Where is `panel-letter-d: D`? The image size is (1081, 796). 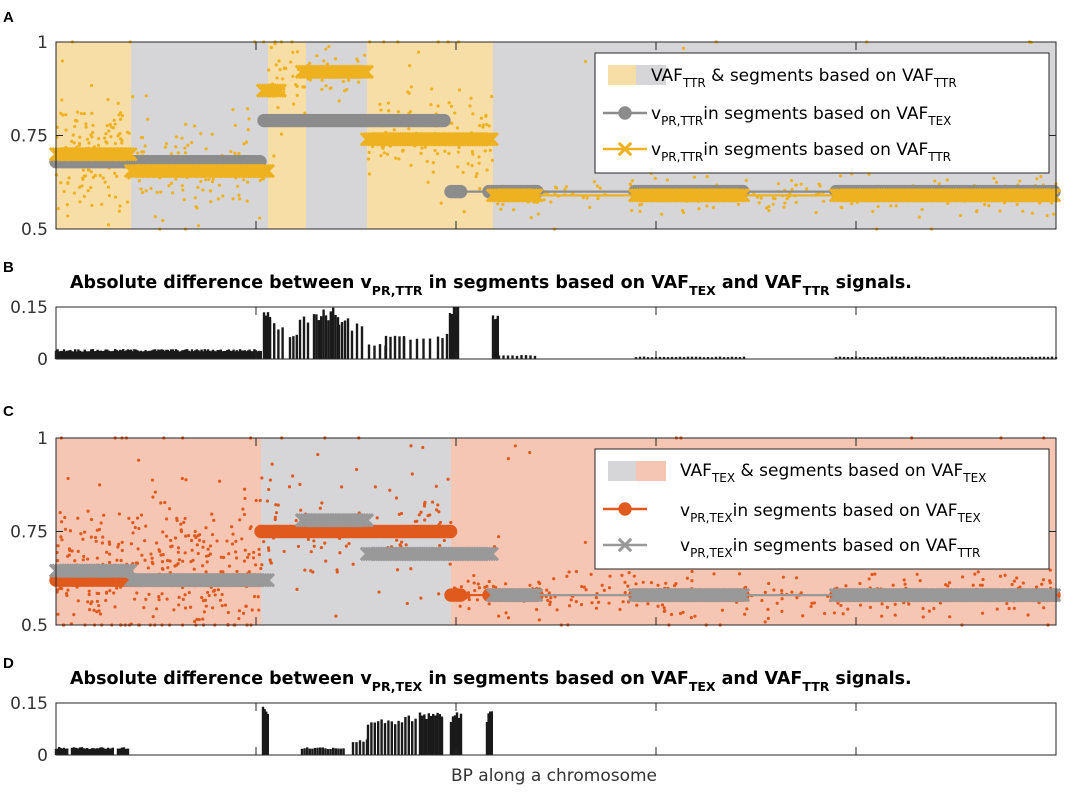 panel-letter-d: D is located at coordinates (8, 663).